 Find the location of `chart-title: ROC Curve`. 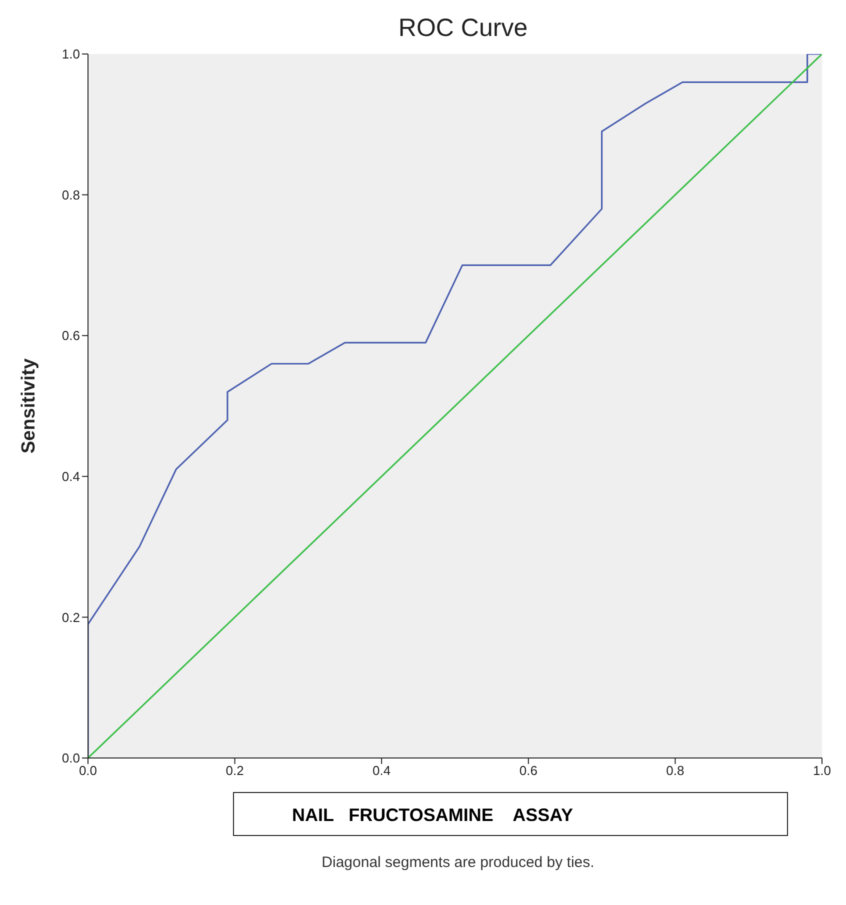

chart-title: ROC Curve is located at coordinates (463, 28).